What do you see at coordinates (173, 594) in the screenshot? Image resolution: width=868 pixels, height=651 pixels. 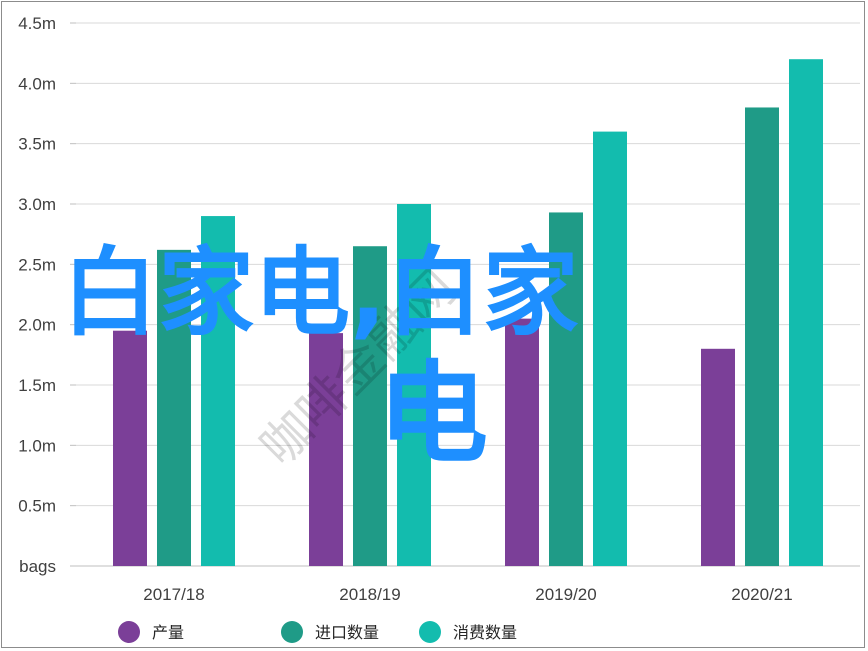 I see `x-tick-label: 2017/18` at bounding box center [173, 594].